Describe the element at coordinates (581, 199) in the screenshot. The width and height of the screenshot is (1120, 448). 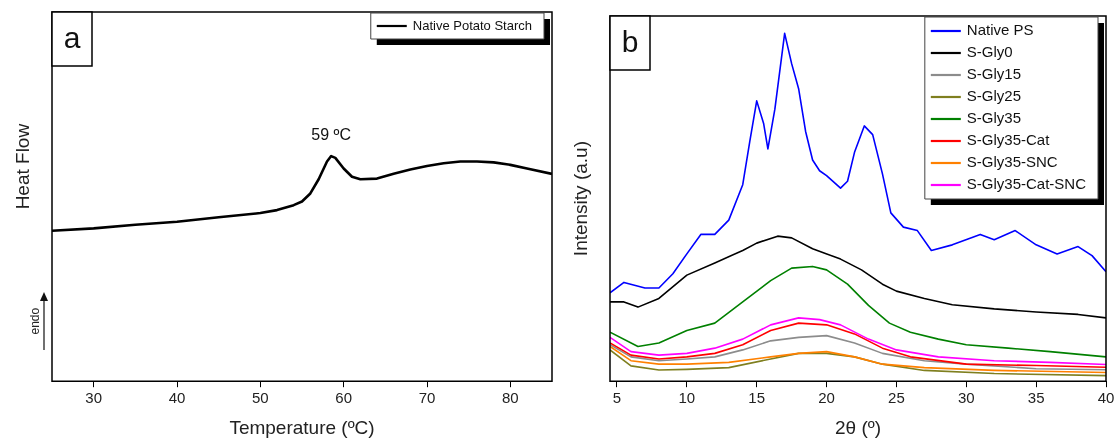
I see `y-axis-title: Intensity (a.u)` at that location.